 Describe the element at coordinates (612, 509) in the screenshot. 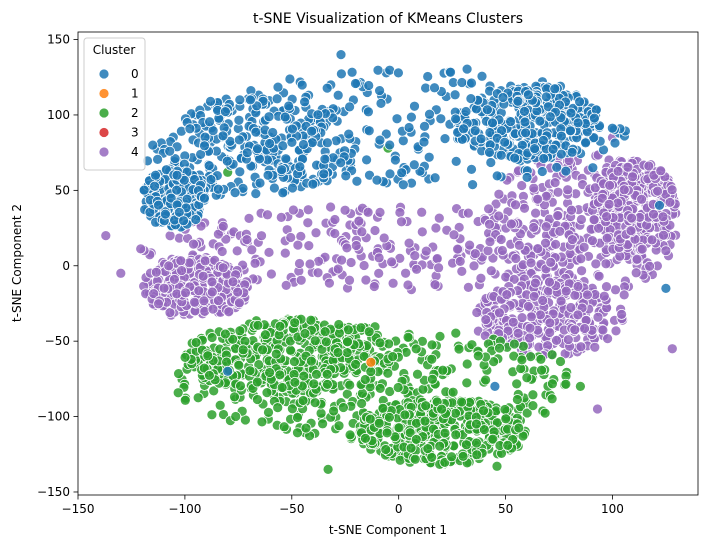

I see `x-tick-label: 100` at that location.